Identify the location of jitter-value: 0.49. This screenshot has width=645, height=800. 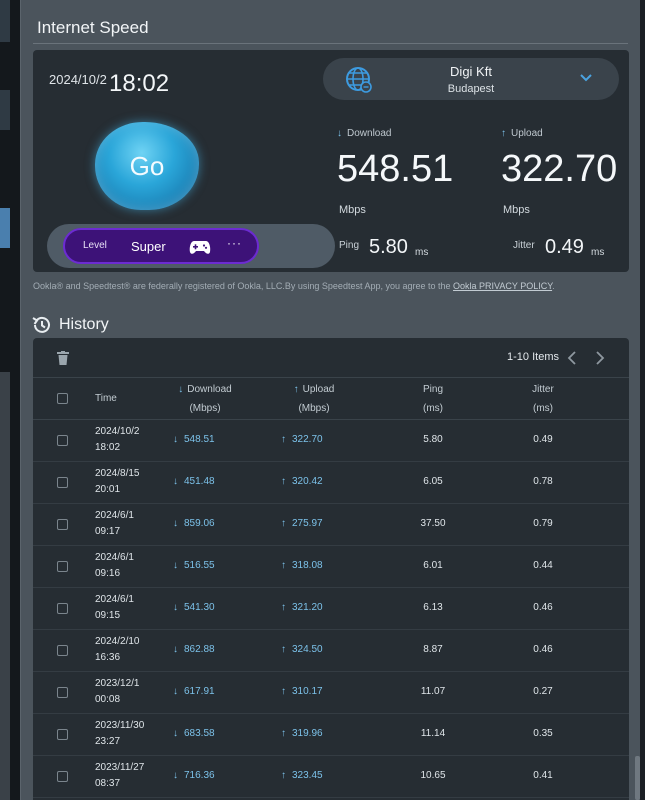
(564, 247).